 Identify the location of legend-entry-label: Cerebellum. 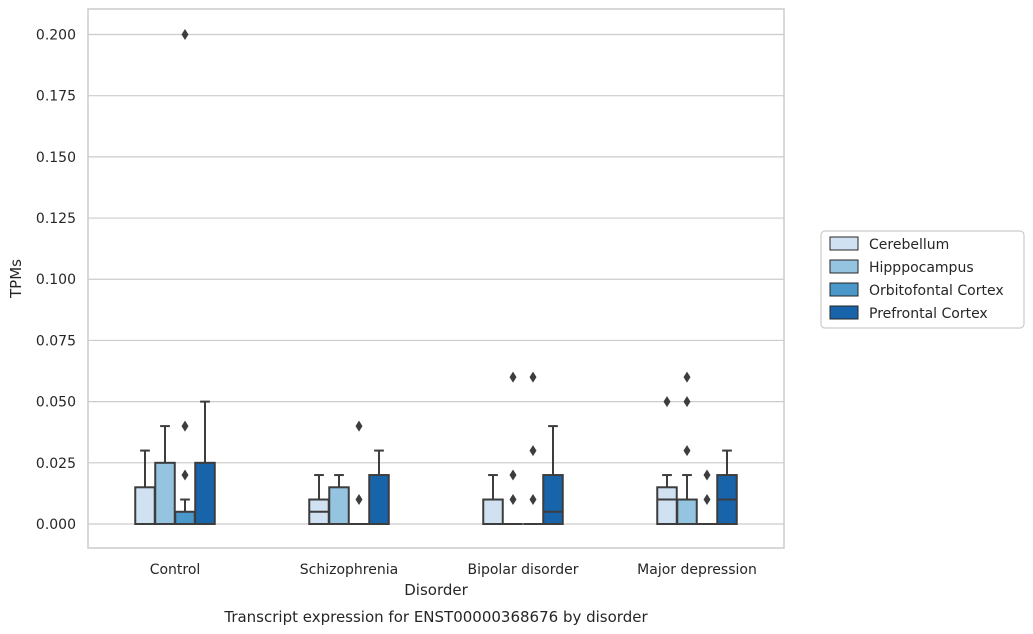
(909, 245).